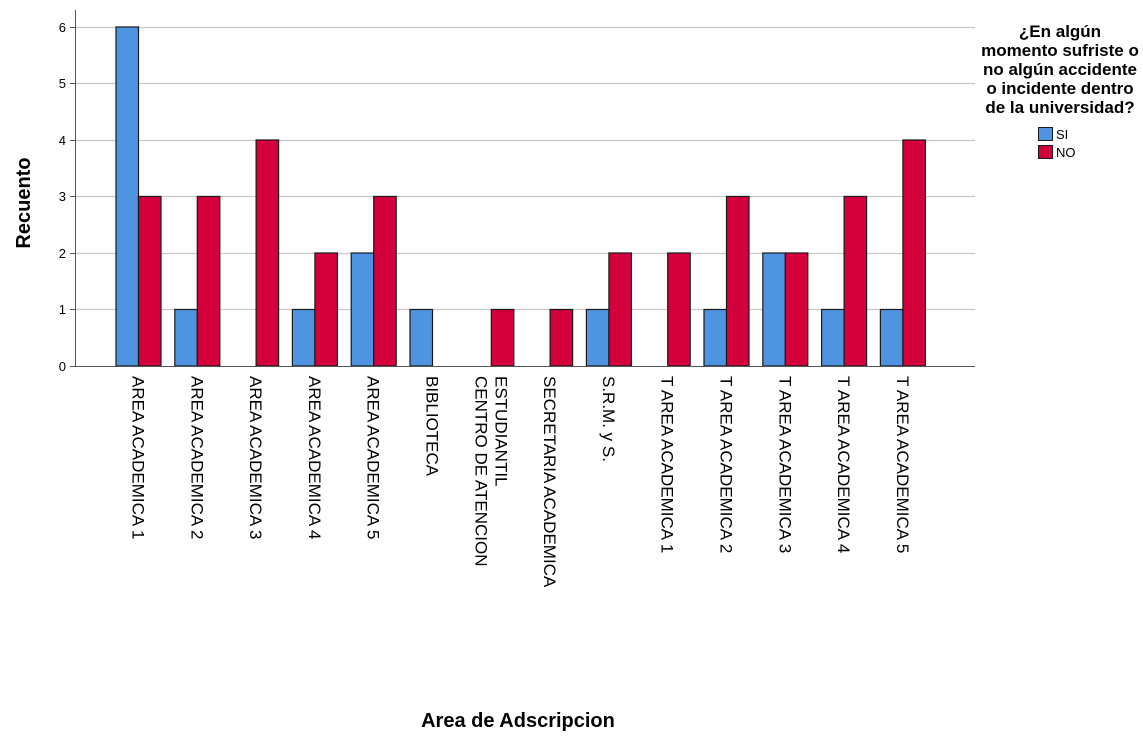  I want to click on x-tick-label: T AREA ACADEMICA 5, so click(902, 464).